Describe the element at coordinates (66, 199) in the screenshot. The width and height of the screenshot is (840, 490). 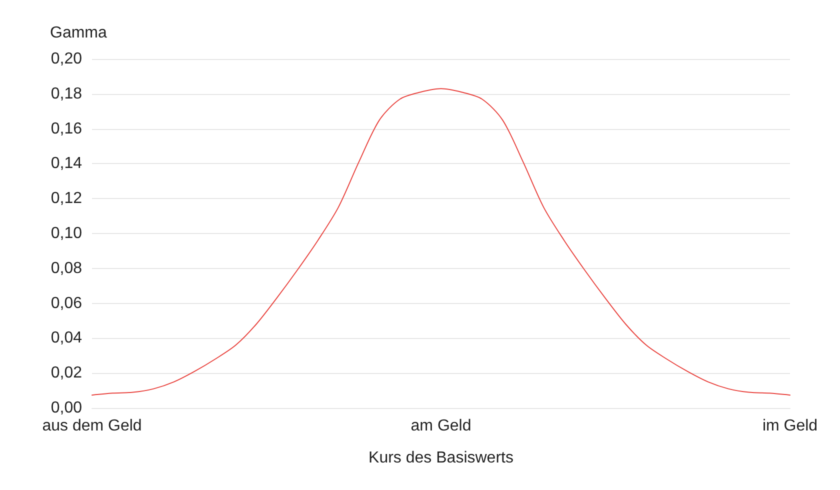
I see `y-tick-label: 0,12` at that location.